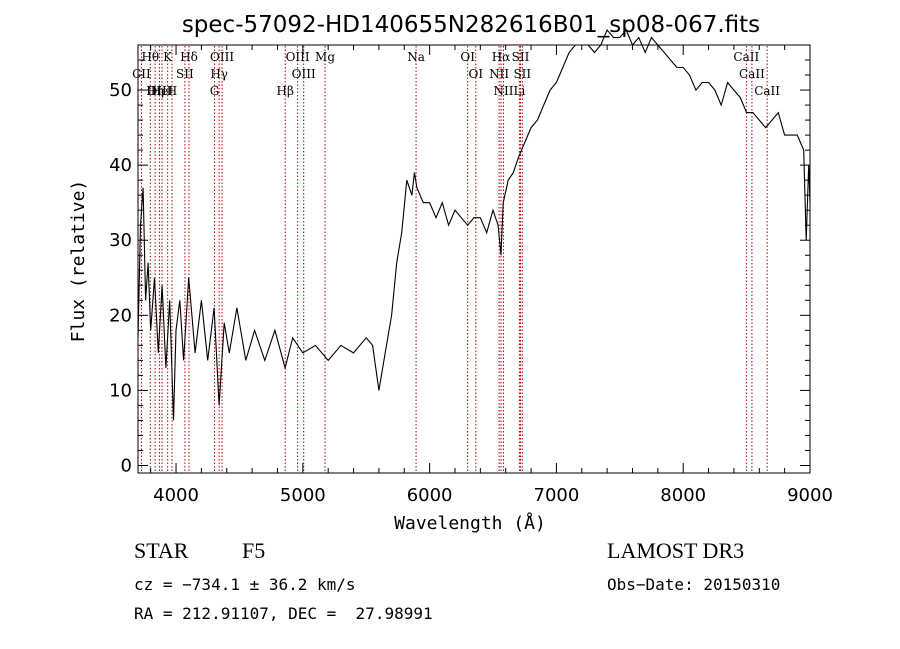 This screenshot has width=900, height=649. Describe the element at coordinates (285, 91) in the screenshot. I see `line-label: Hβ` at that location.